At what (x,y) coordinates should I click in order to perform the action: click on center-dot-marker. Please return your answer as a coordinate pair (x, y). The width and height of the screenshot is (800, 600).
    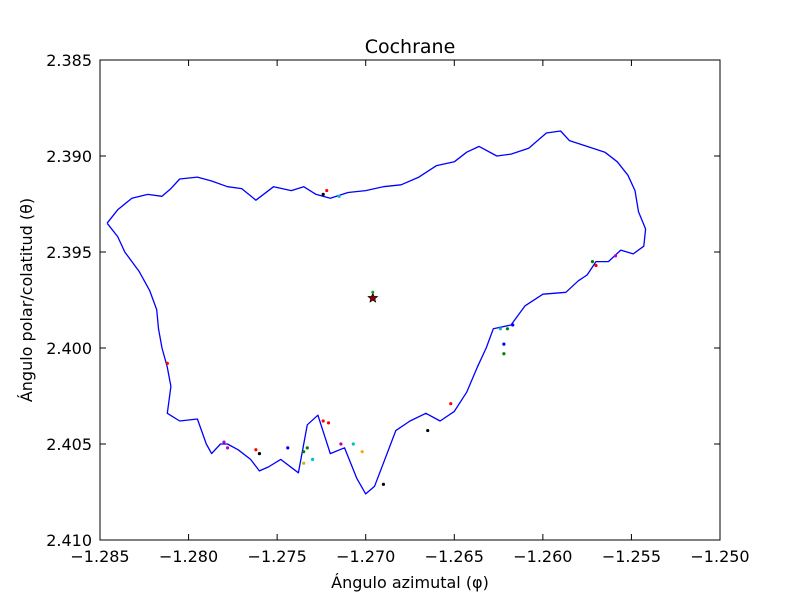
    Looking at the image, I should click on (373, 292).